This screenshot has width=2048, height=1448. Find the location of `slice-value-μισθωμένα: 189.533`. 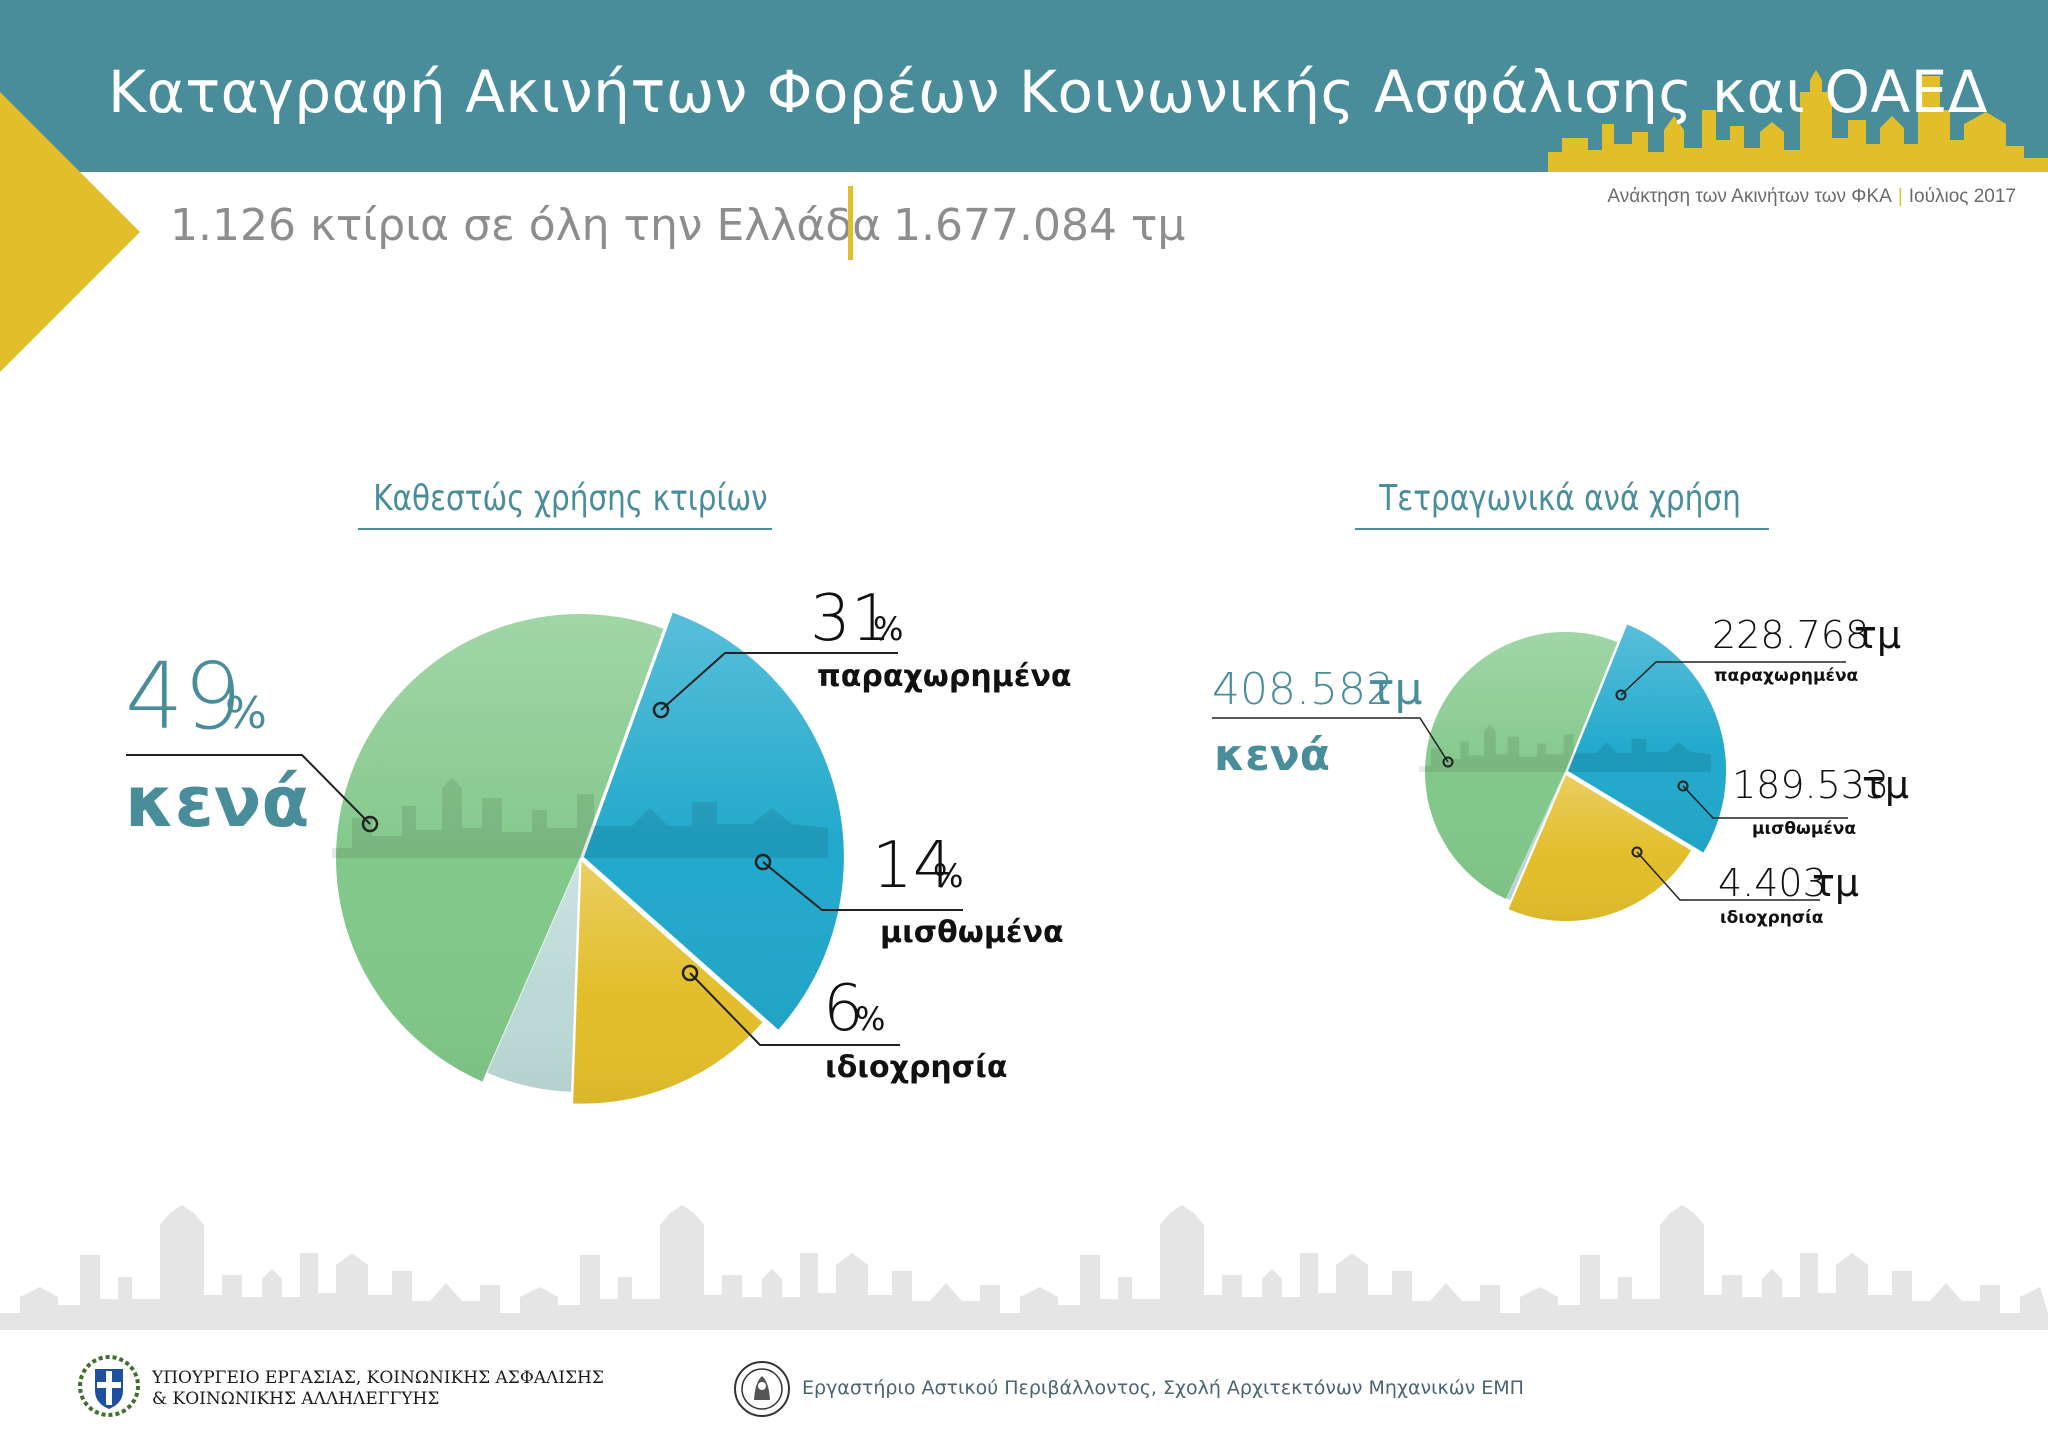

slice-value-μισθωμένα: 189.533 is located at coordinates (1810, 785).